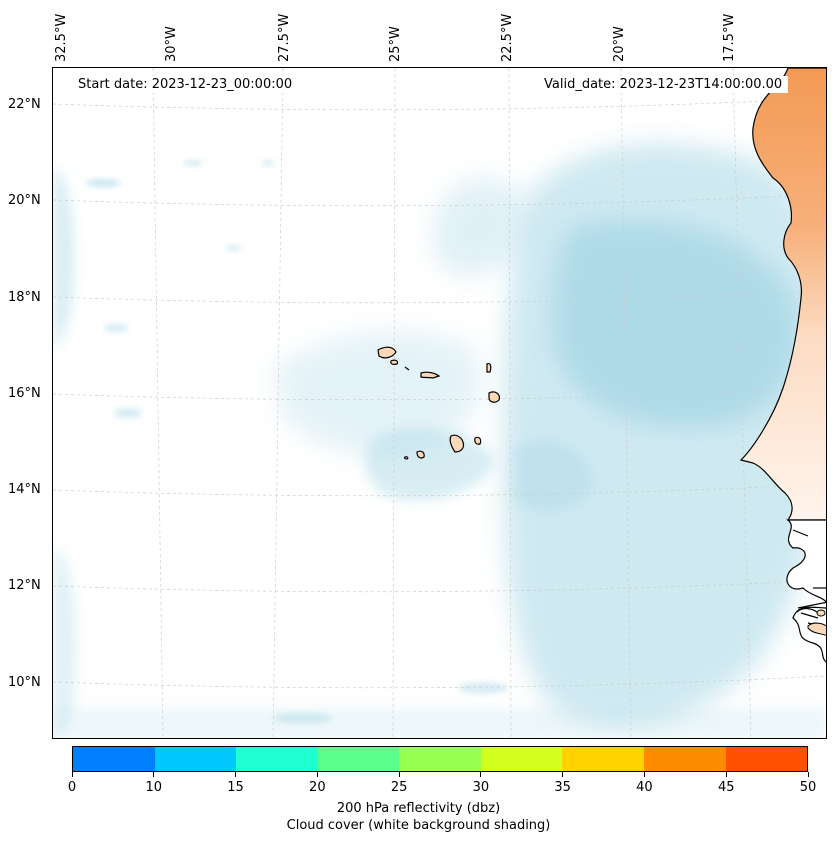 The height and width of the screenshot is (843, 837). Describe the element at coordinates (481, 787) in the screenshot. I see `colorbar-tick-label: 30` at that location.